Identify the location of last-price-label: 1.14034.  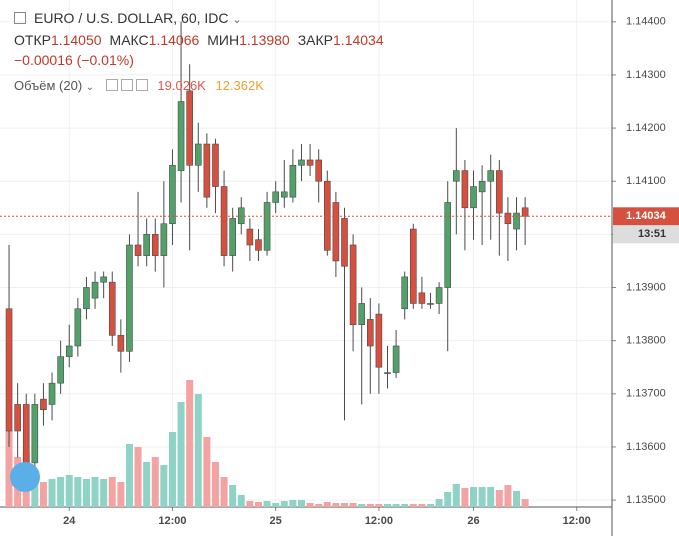
(646, 216).